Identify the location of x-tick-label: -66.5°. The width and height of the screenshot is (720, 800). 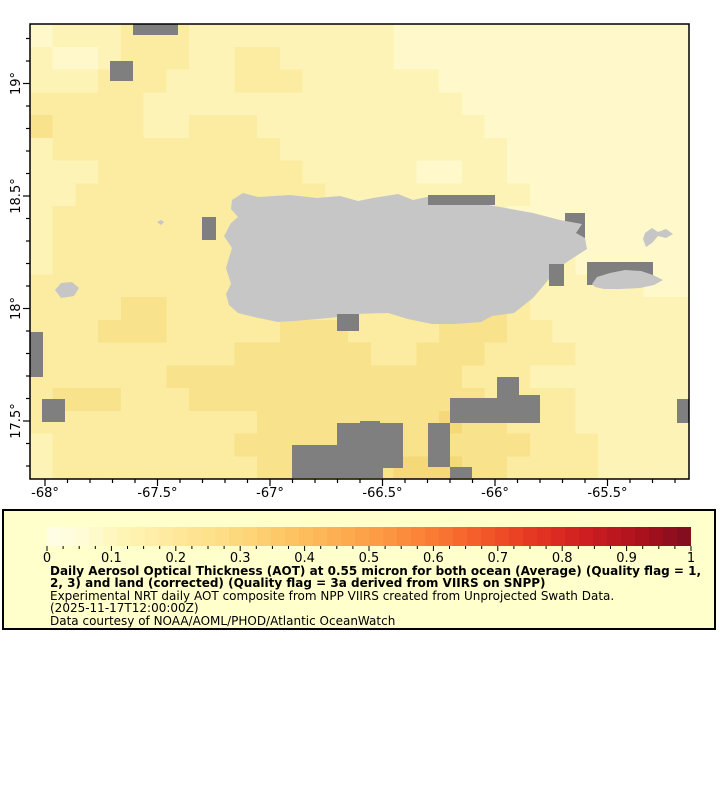
(382, 493).